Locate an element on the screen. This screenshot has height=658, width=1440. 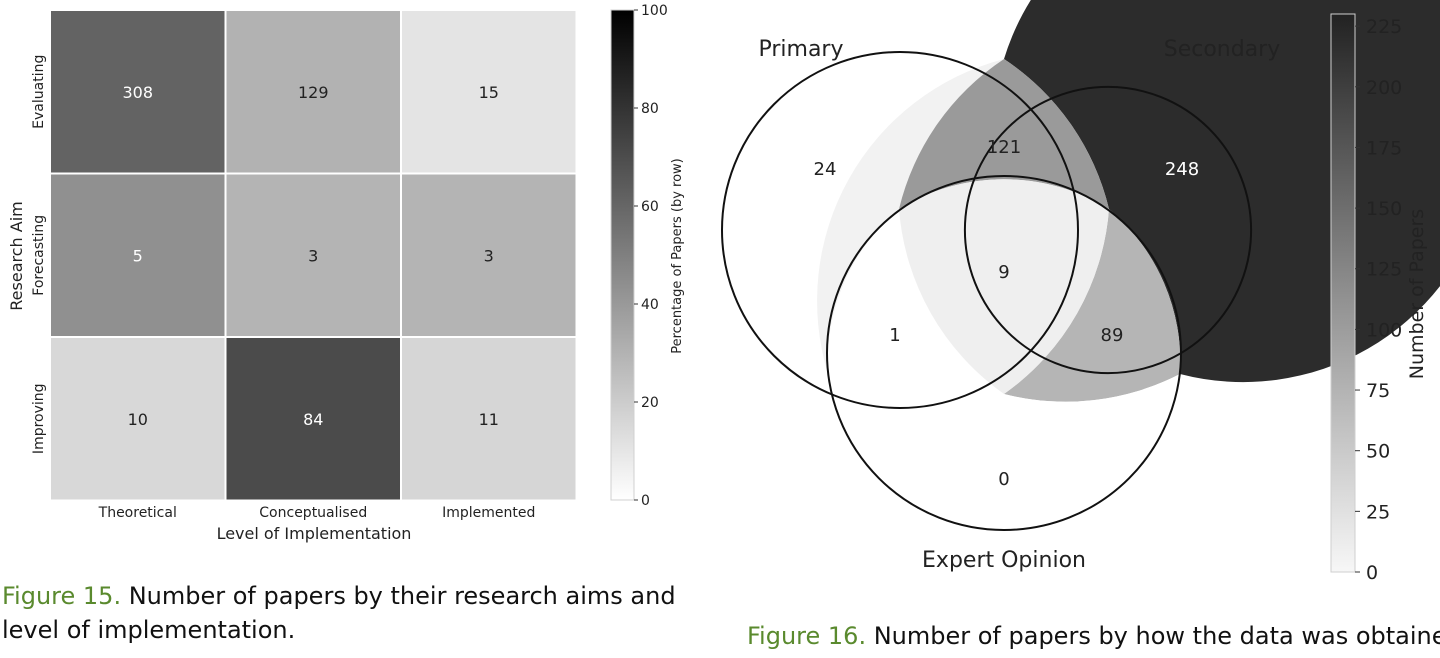
heatmap-x-axis-label: Level of Implementation is located at coordinates (314, 533).